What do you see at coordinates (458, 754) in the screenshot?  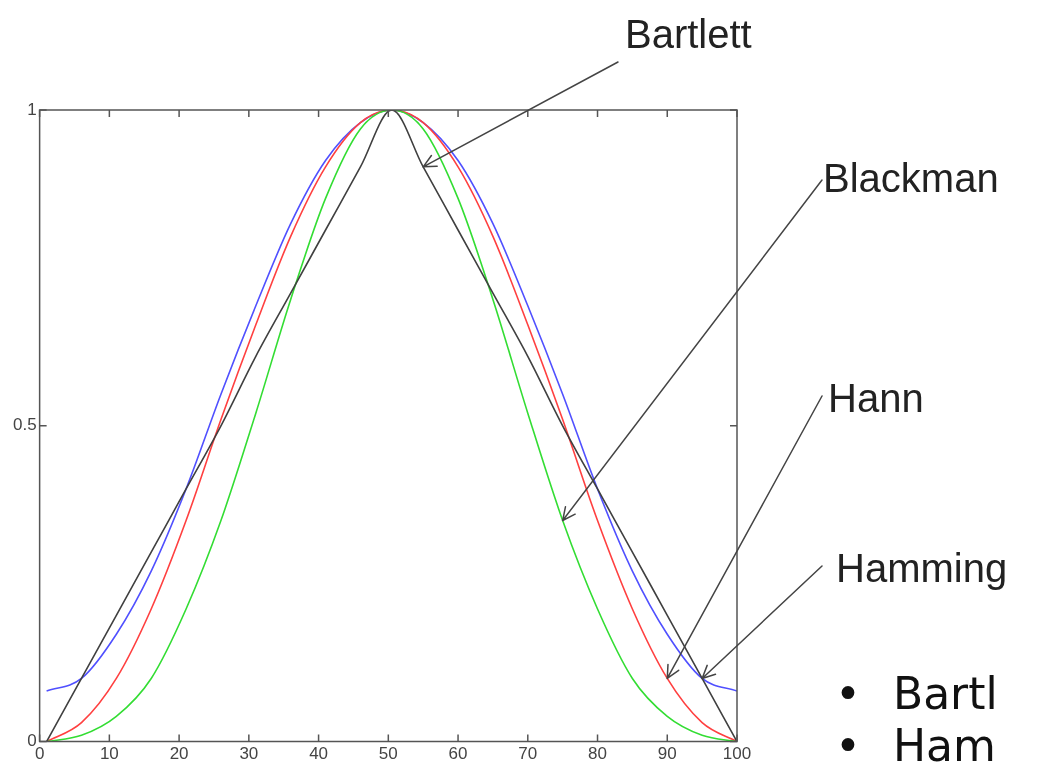 I see `x-tick-label: 60` at bounding box center [458, 754].